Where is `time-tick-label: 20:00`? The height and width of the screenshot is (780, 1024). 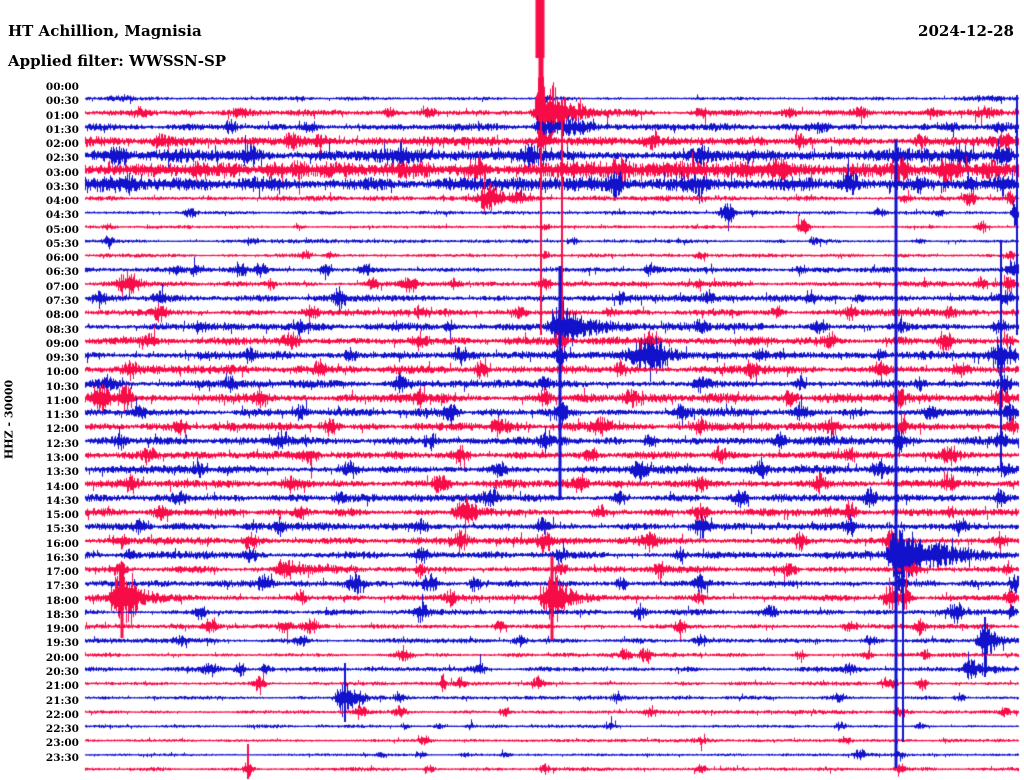
time-tick-label: 20:00 is located at coordinates (62, 657).